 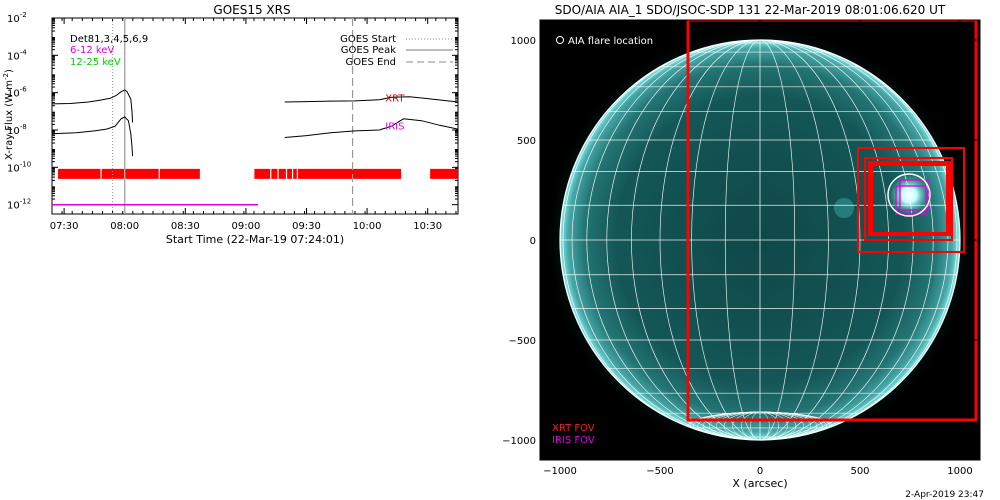 What do you see at coordinates (17, 55) in the screenshot?
I see `y-tick-label: 10⁻⁴` at bounding box center [17, 55].